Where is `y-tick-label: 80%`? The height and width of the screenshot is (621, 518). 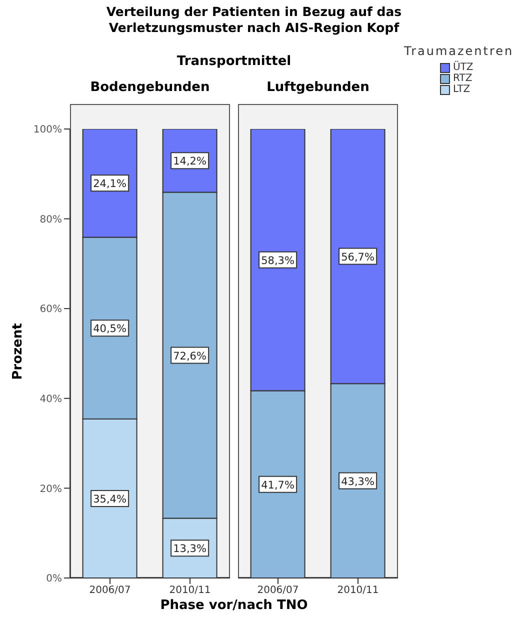
y-tick-label: 80% is located at coordinates (51, 220).